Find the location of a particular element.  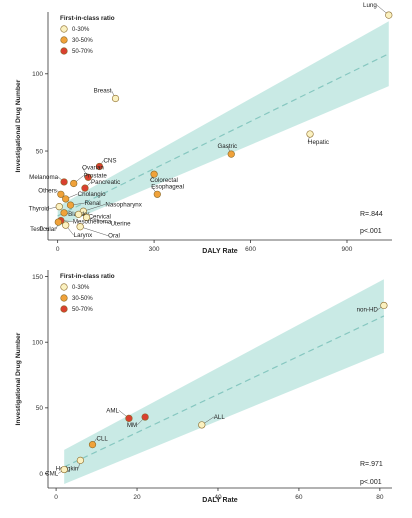

point-label: non-HD is located at coordinates (368, 309).